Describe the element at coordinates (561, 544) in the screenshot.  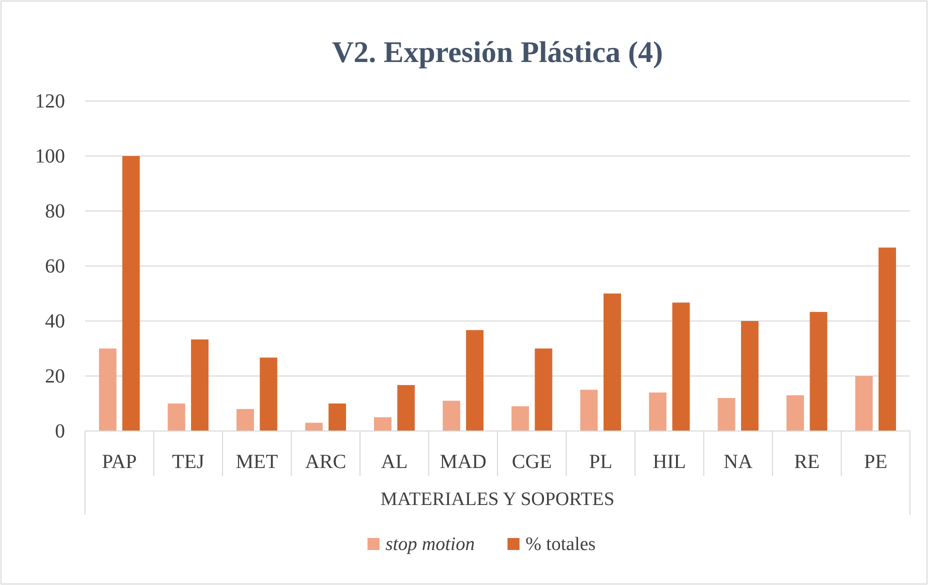
I see `legend-label: % totales` at that location.